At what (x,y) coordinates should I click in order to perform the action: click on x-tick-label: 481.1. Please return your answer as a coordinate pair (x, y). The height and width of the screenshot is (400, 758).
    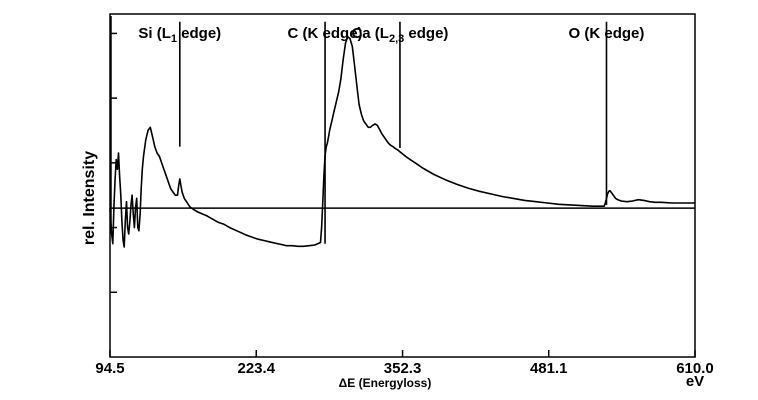
    Looking at the image, I should click on (549, 368).